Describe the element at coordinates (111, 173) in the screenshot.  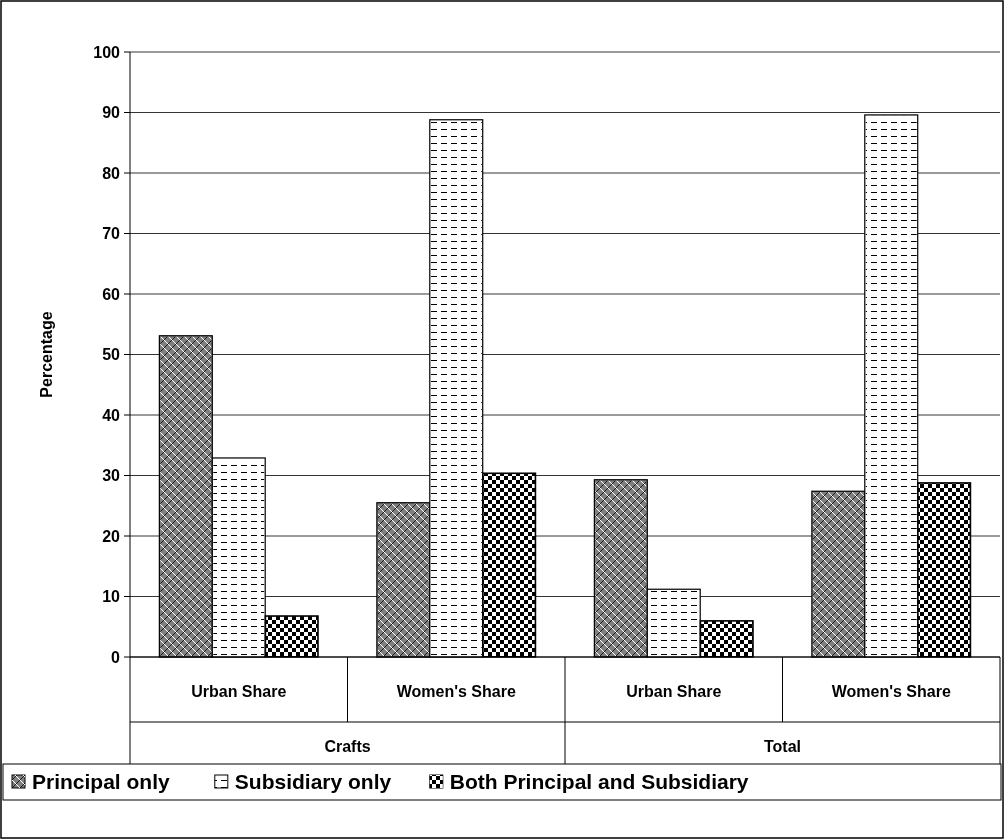
I see `y-tick-label: 80` at that location.